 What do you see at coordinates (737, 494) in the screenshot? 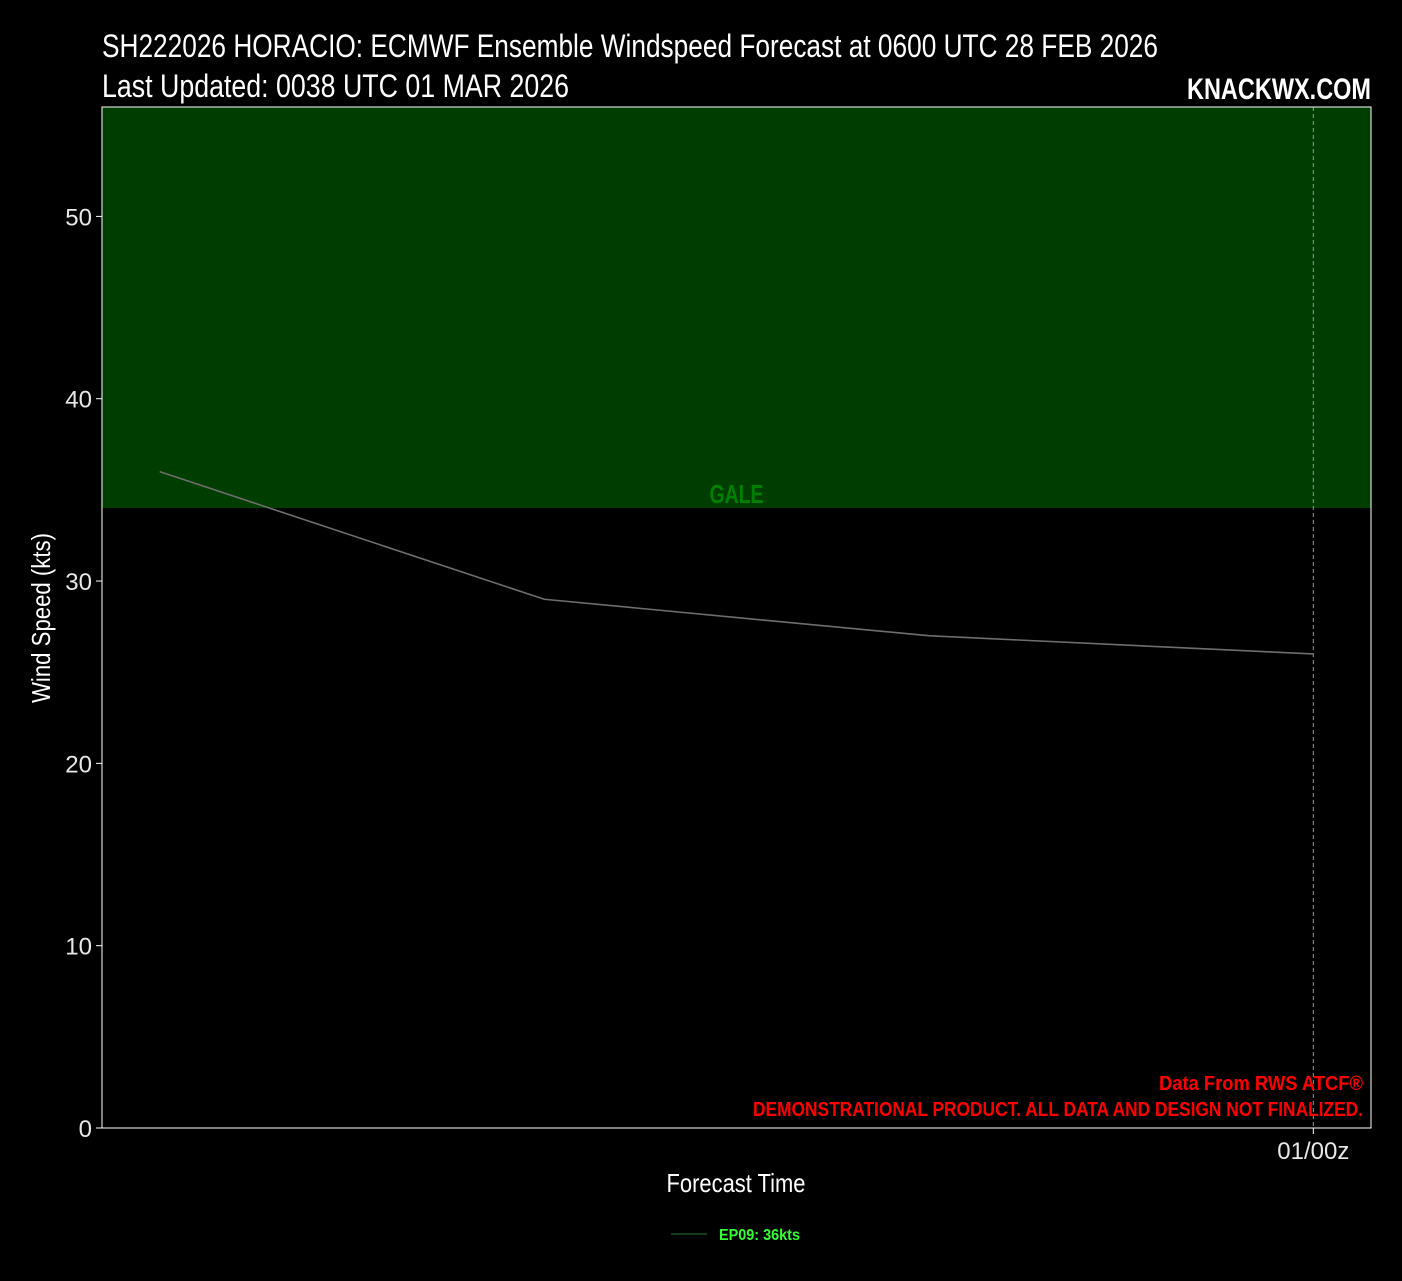
I see `band-label: GALE` at bounding box center [737, 494].